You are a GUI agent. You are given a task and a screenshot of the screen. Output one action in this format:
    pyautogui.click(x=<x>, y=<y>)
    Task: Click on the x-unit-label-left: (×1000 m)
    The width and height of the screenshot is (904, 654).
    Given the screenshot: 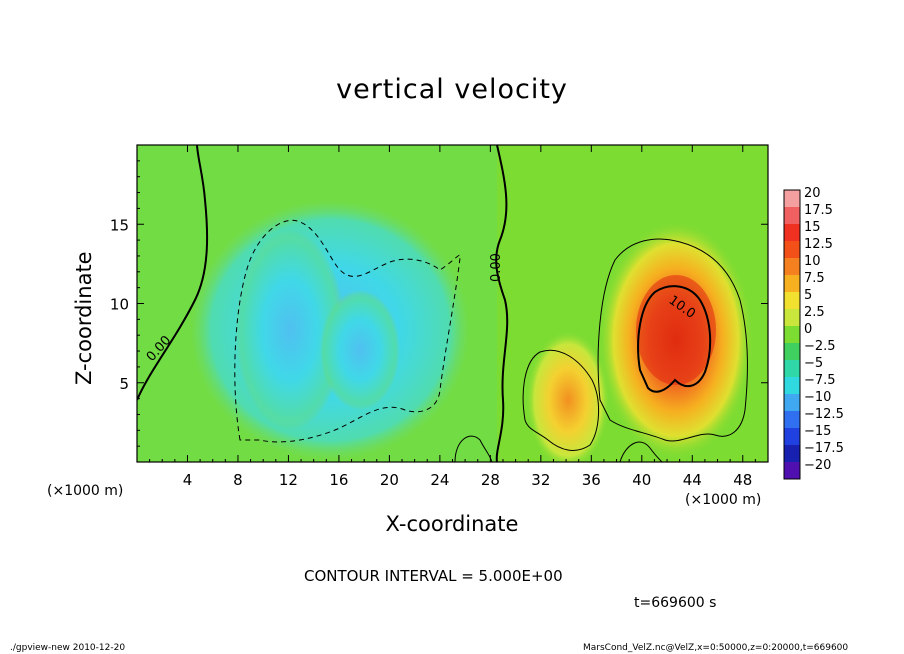 What is the action you would take?
    pyautogui.click(x=85, y=491)
    